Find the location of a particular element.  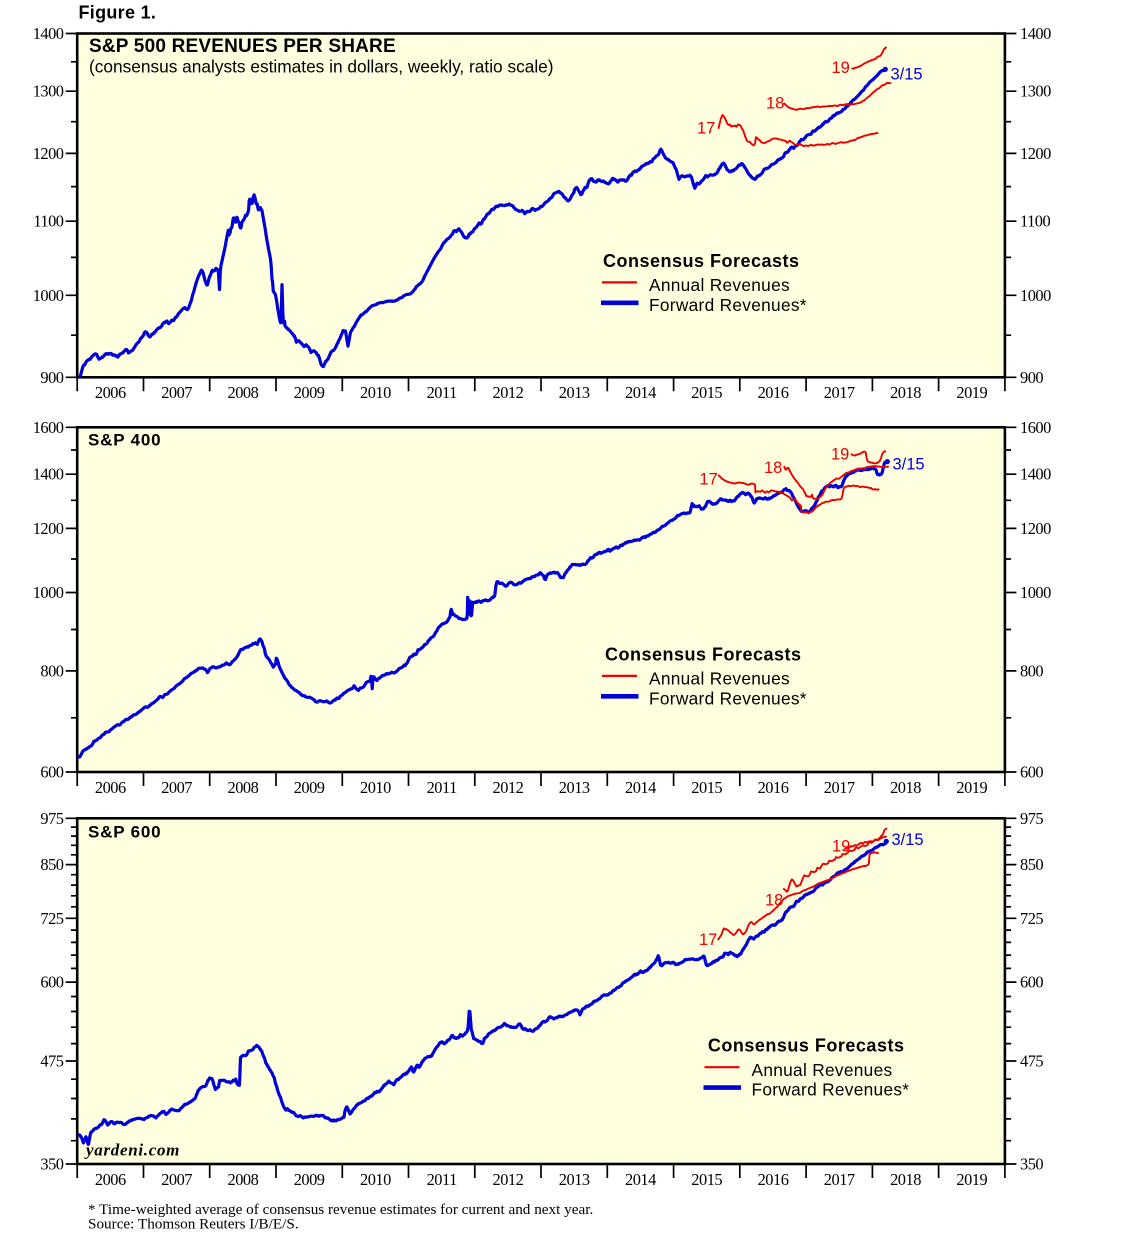

svg-text: S&P 500 REVENUES PER SHARE is located at coordinates (242, 46).